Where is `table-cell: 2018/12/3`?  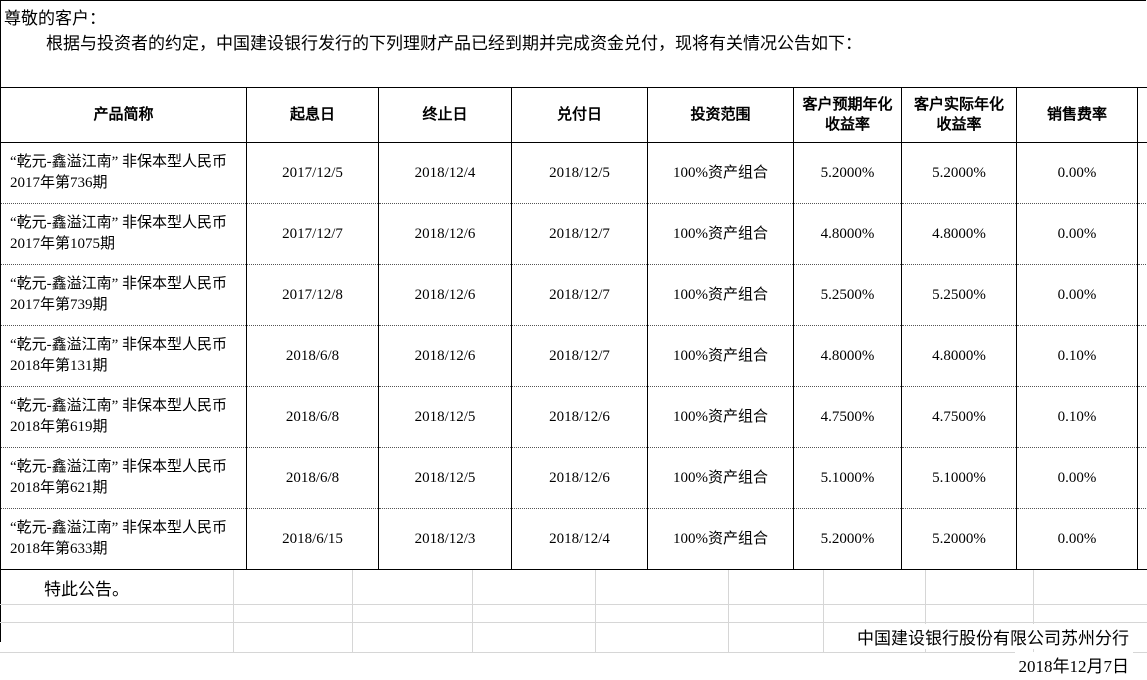 table-cell: 2018/12/3 is located at coordinates (445, 539).